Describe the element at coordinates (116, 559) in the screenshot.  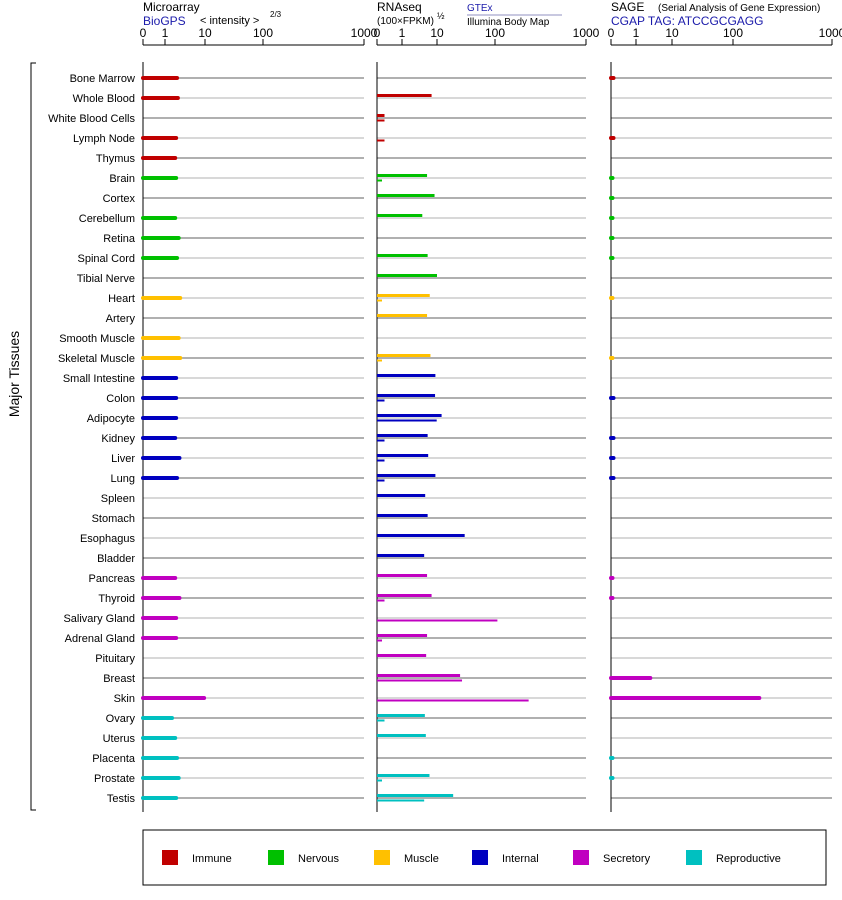
I see `tissue-label: Bladder` at that location.